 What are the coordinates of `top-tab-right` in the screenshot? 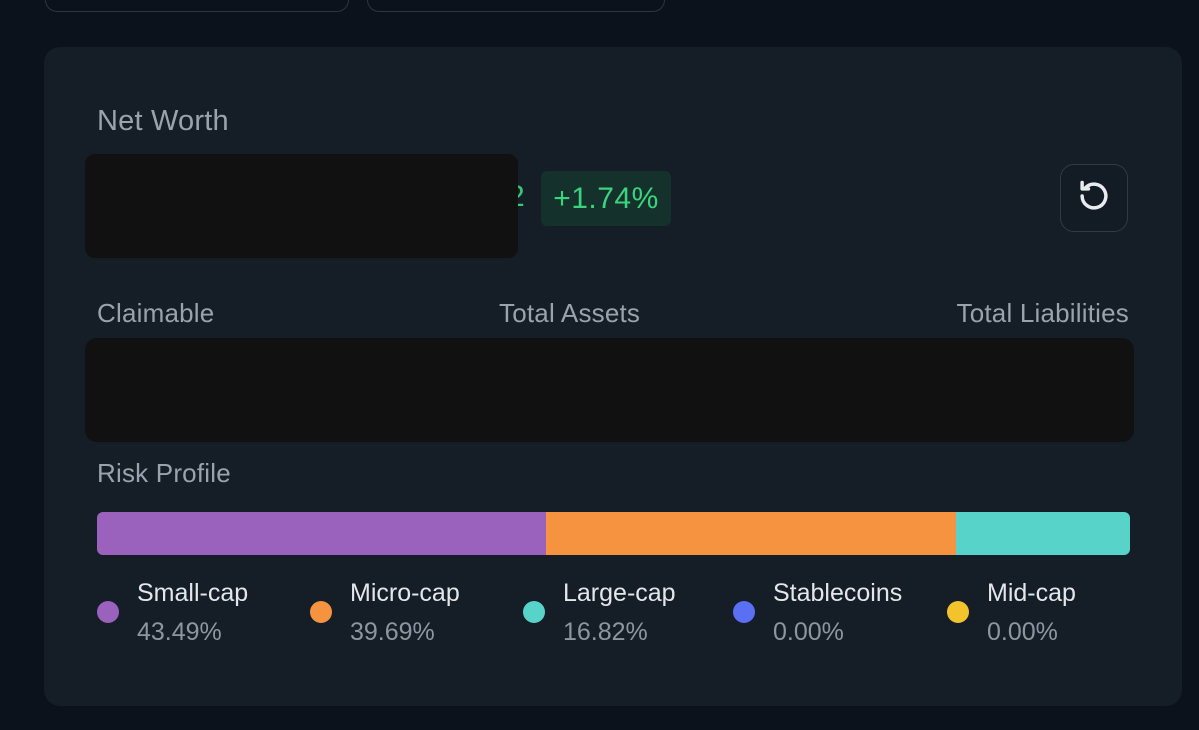 It's located at (516, 6).